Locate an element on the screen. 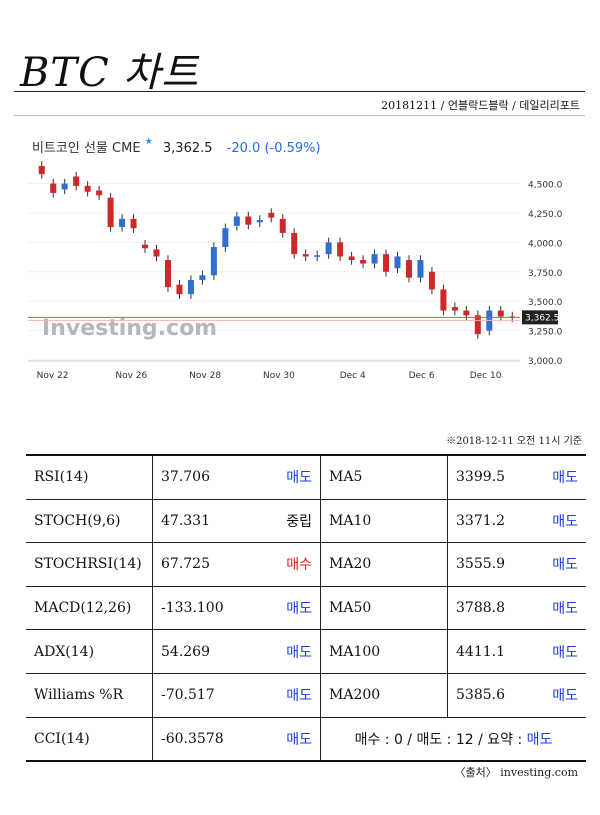 This screenshot has height=815, width=600. ma-name: MA100 is located at coordinates (384, 651).